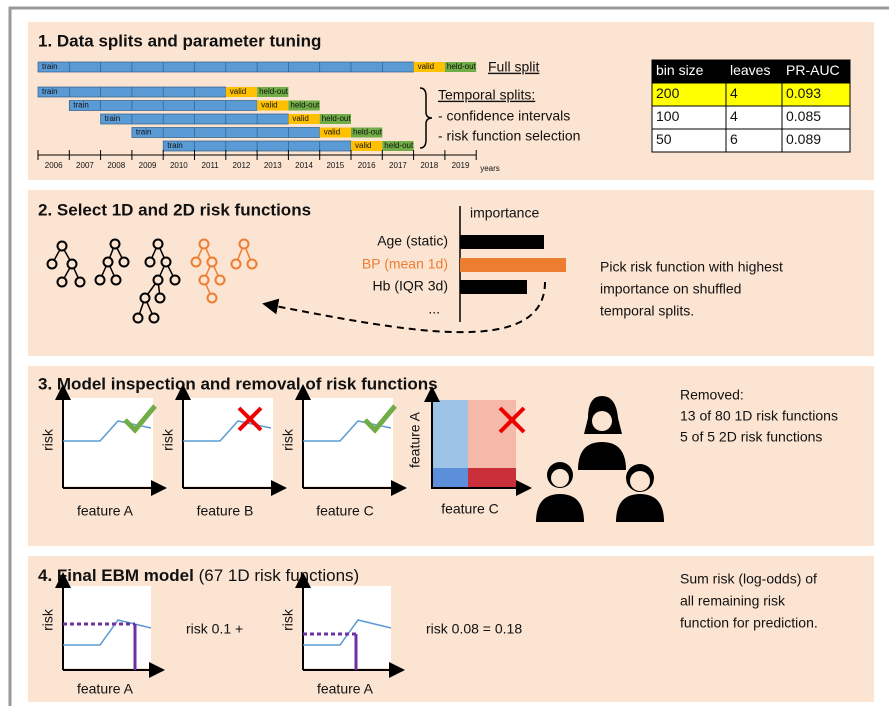 The image size is (889, 711). Describe the element at coordinates (140, 419) in the screenshot. I see `check` at that location.